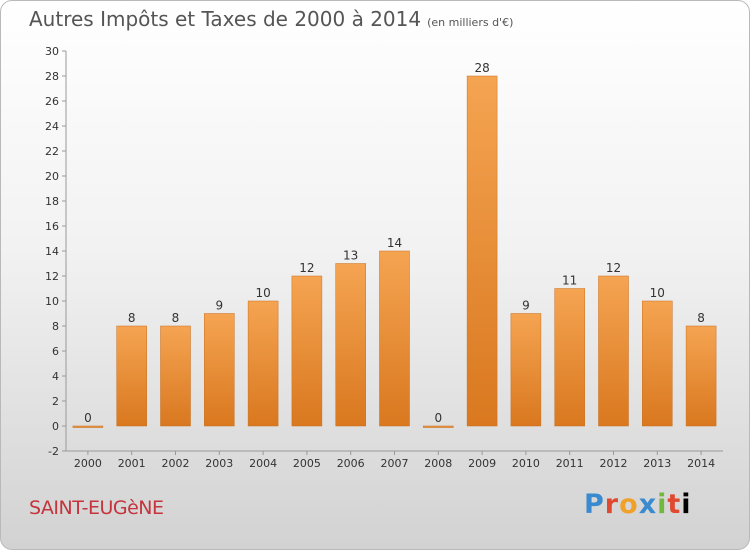 Image resolution: width=750 pixels, height=550 pixels. I want to click on x-tick-label: 2014, so click(701, 463).